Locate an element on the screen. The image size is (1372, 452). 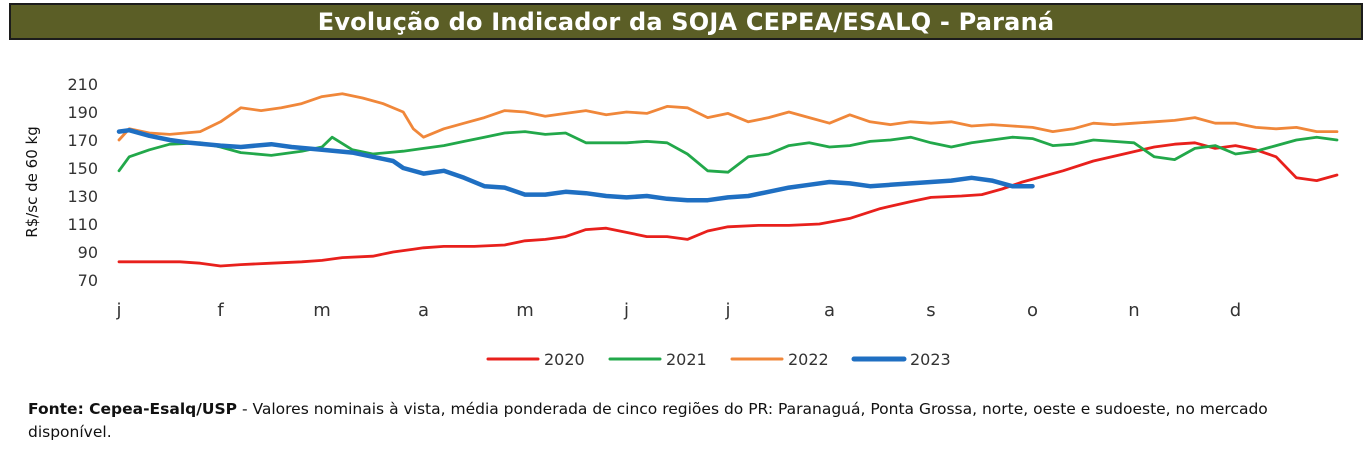
legend-label: 2022 is located at coordinates (808, 359).